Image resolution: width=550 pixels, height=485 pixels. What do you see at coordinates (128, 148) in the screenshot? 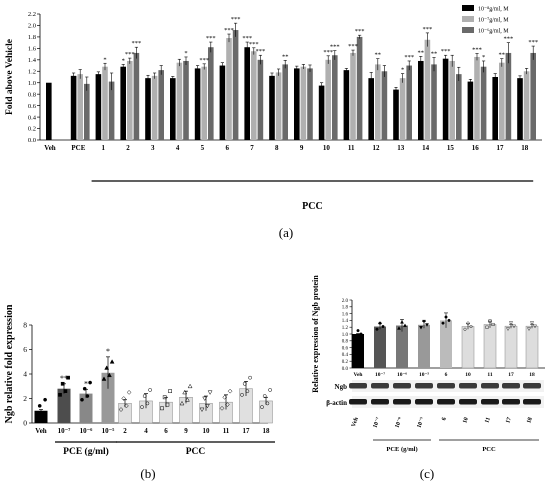
I see `a-x-tick-label: 2` at bounding box center [128, 148].